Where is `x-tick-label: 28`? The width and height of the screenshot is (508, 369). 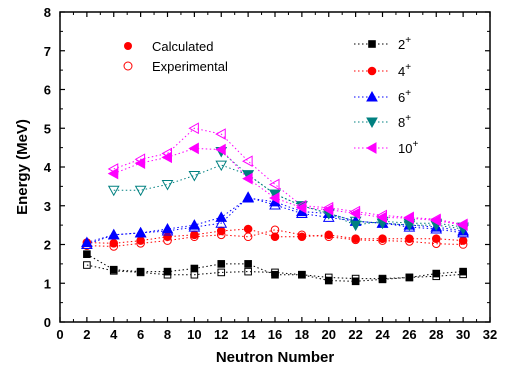
x-tick-label: 28 is located at coordinates (436, 334).